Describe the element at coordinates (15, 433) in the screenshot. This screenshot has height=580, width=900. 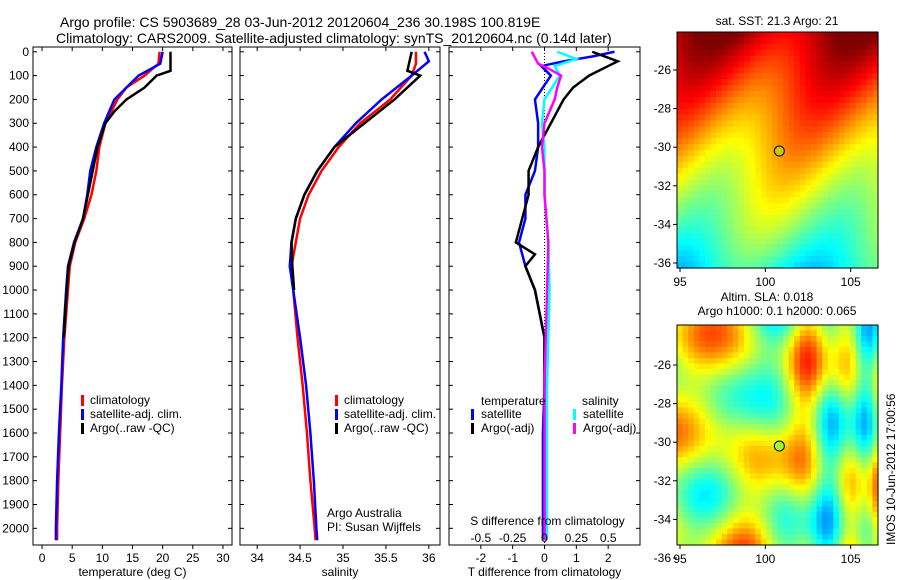
I see `y-tick-label: 1600` at that location.